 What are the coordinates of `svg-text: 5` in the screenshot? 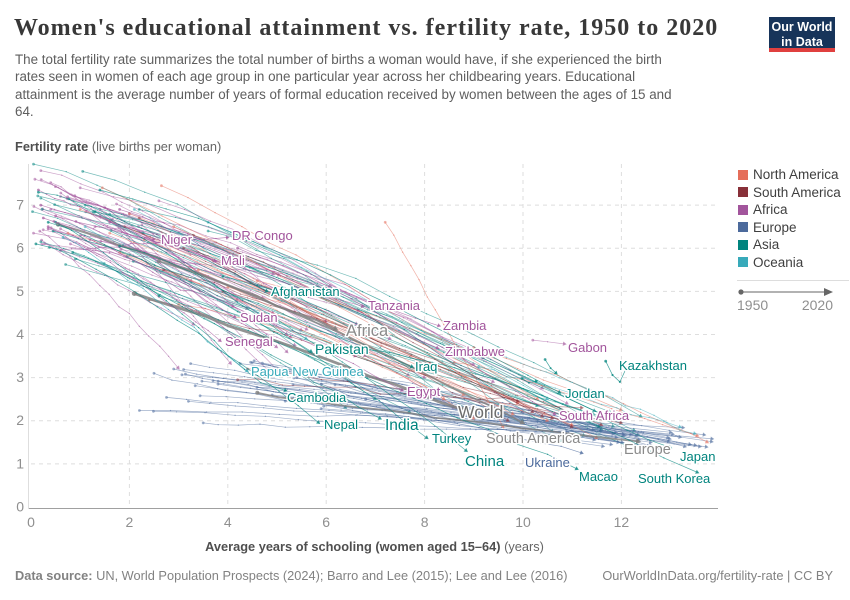 It's located at (20, 291).